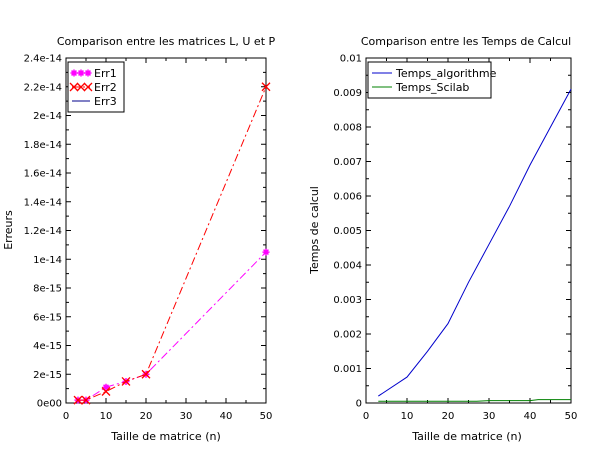  Describe the element at coordinates (347, 197) in the screenshot. I see `y-tick-label: 0.006` at that location.